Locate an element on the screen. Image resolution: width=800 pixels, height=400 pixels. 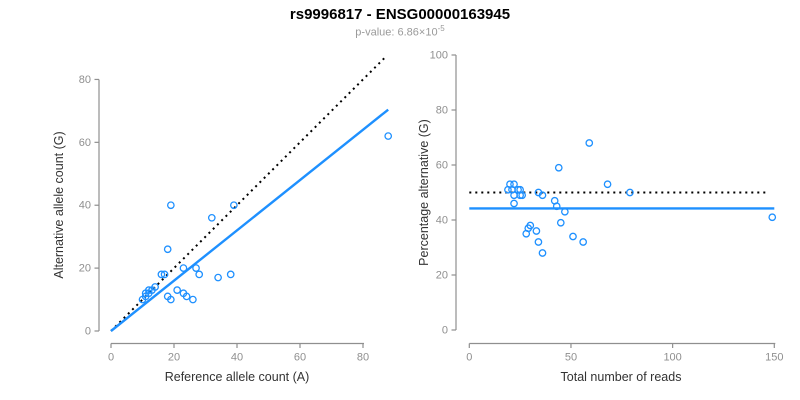
y-axis-title: Percentage alternative (G) is located at coordinates (424, 192).